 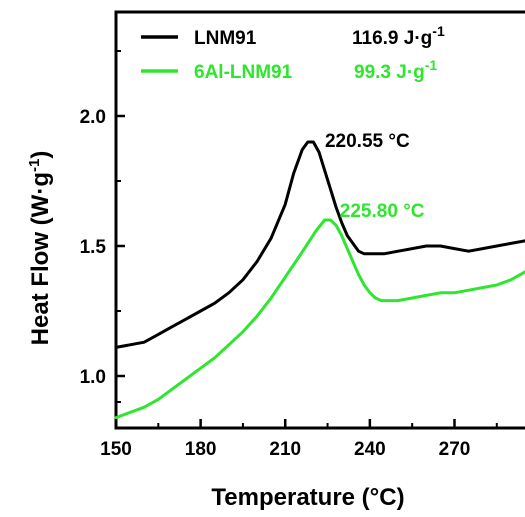 What do you see at coordinates (307, 497) in the screenshot?
I see `x-axis-title: Temperature (°C)` at bounding box center [307, 497].